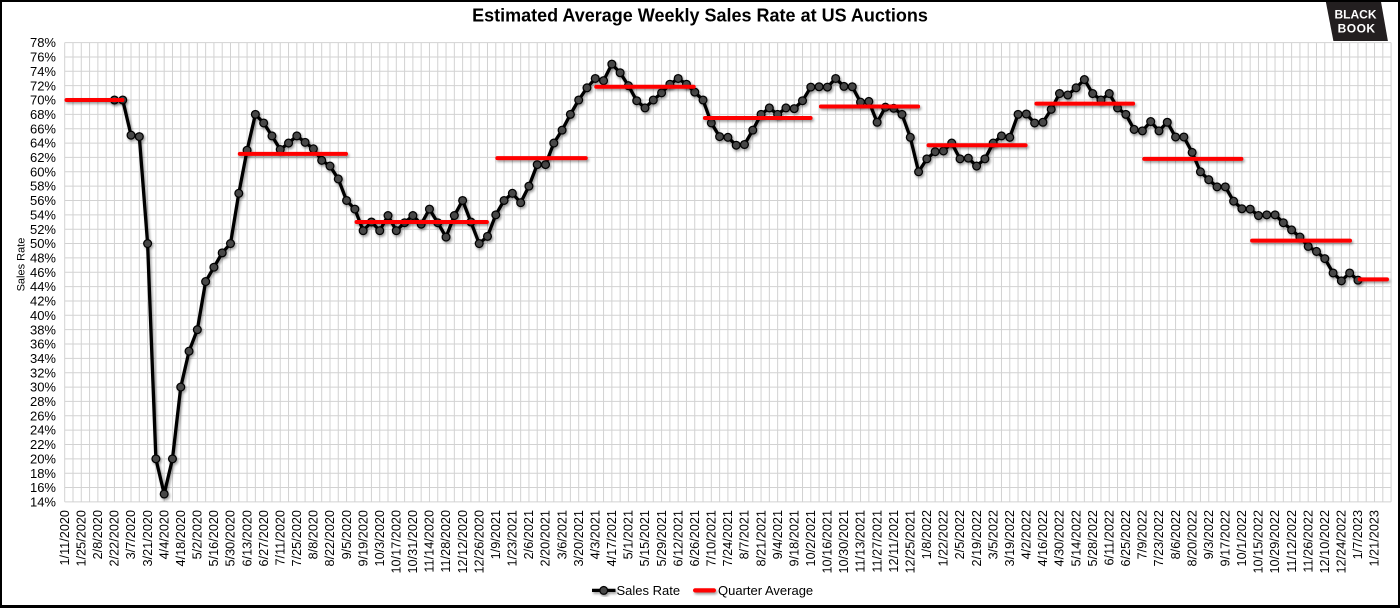 The height and width of the screenshot is (608, 1400). Describe the element at coordinates (1043, 538) in the screenshot. I see `svg-text: 4/16/2022` at that location.